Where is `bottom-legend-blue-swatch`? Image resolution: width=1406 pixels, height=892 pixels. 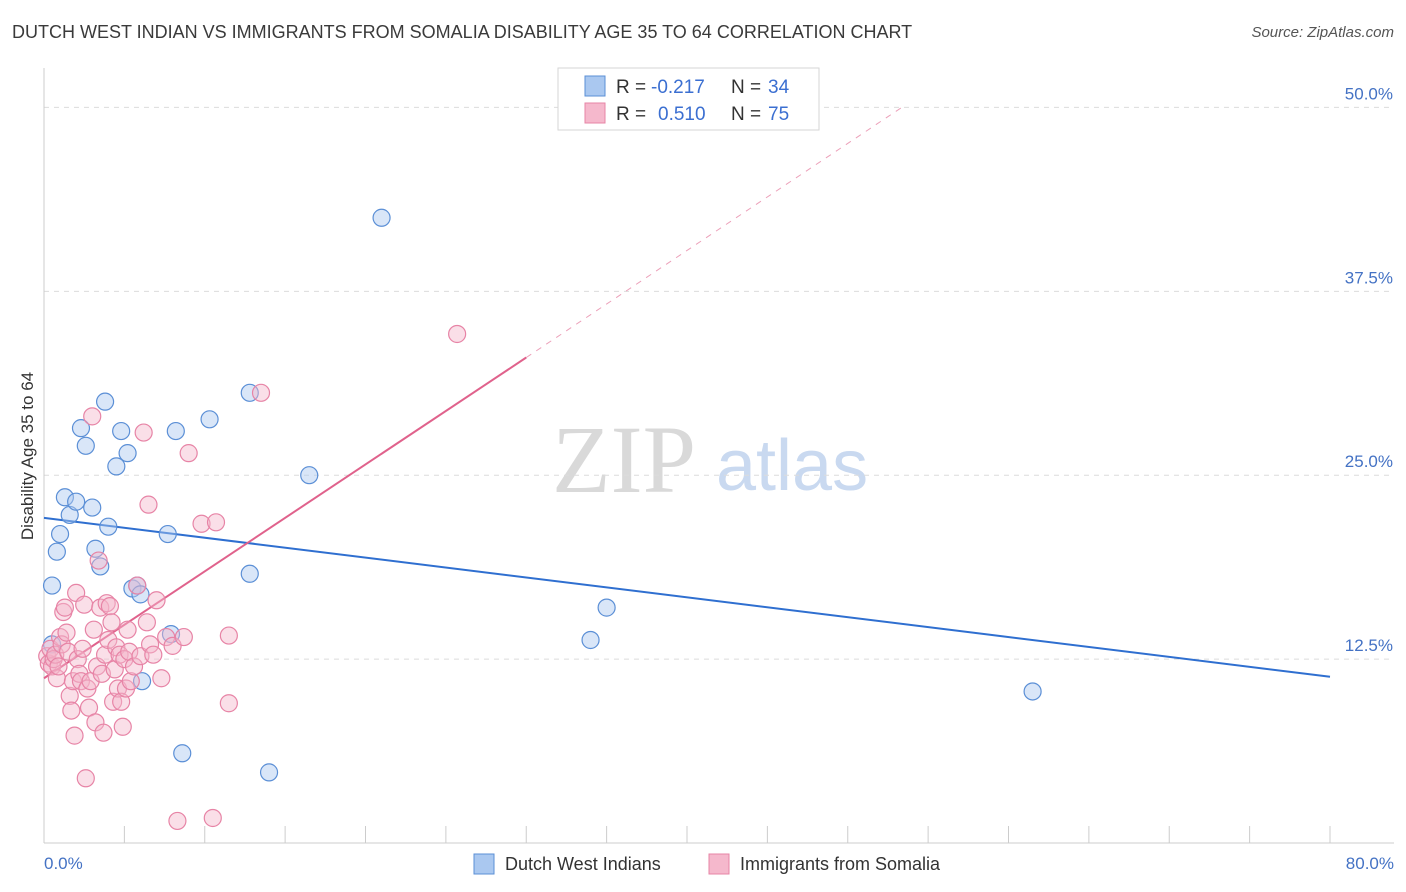
bottom-legend-blue-swatch is located at coordinates (484, 864).